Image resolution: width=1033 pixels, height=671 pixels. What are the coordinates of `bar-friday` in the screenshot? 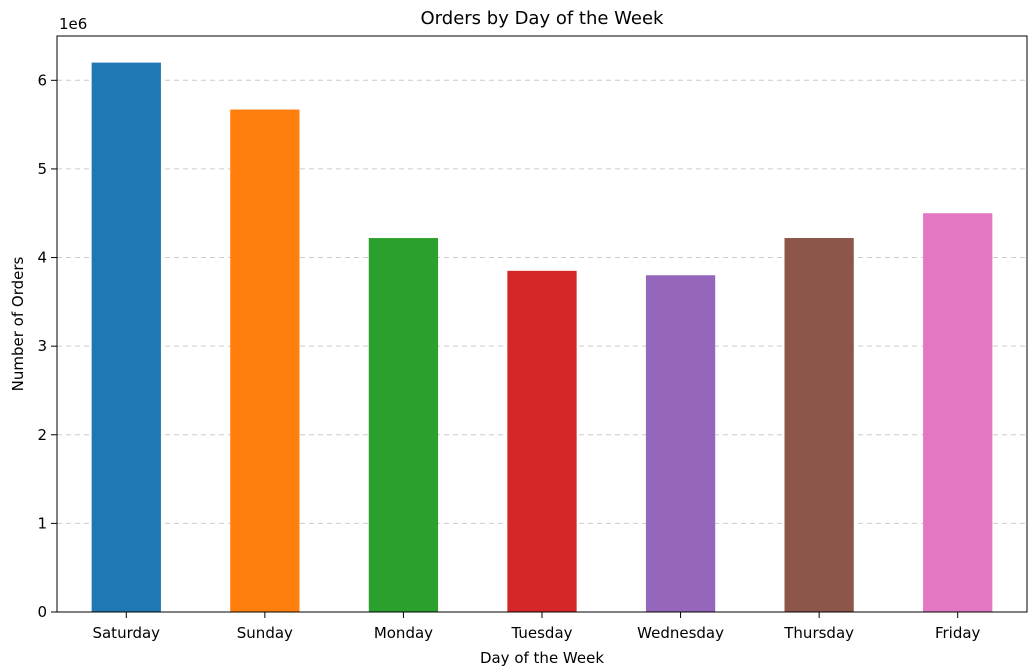 It's located at (958, 412).